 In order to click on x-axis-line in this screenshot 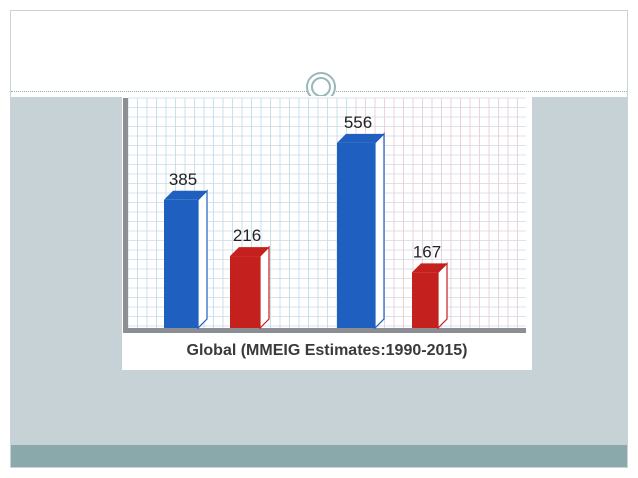, I will do `click(324, 330)`.